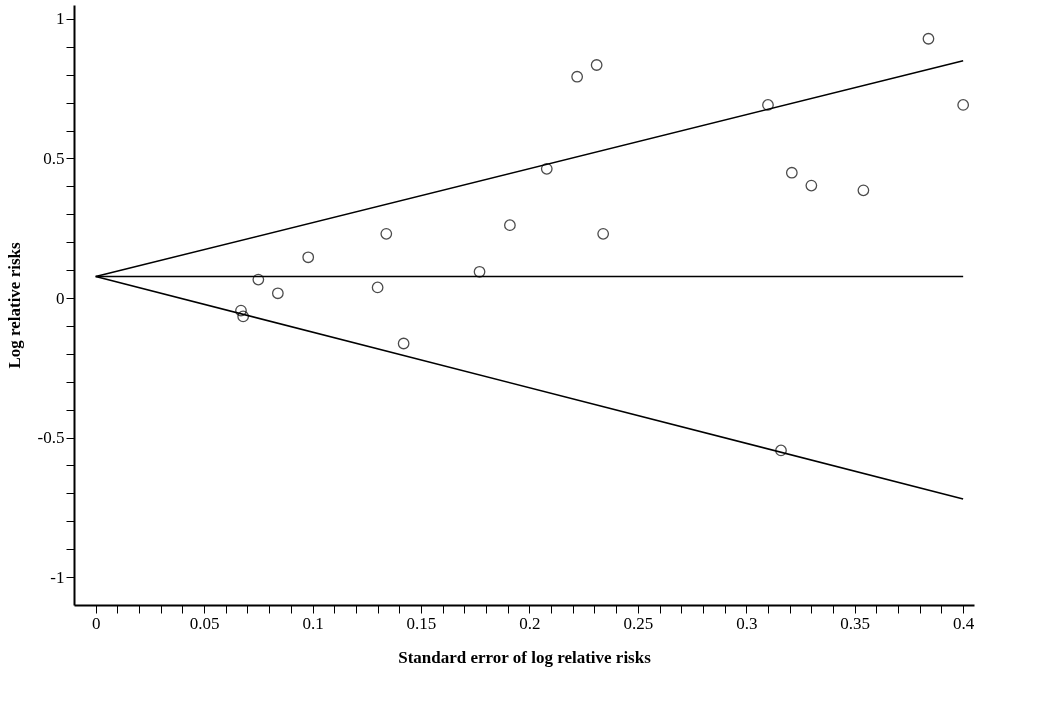 The height and width of the screenshot is (719, 1042). I want to click on x-tick-label: 0, so click(96, 623).